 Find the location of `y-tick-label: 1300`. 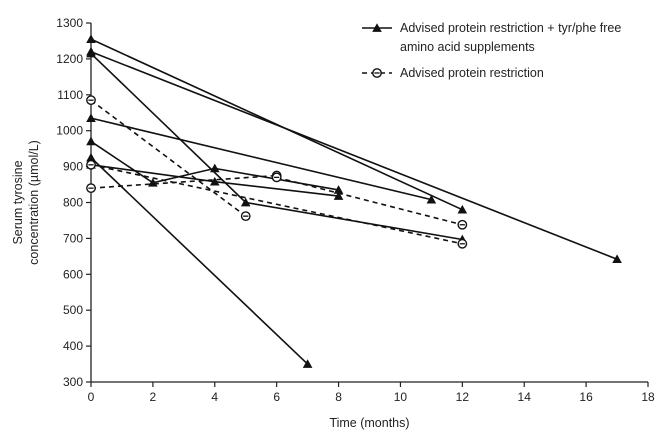

y-tick-label: 1300 is located at coordinates (69, 23).